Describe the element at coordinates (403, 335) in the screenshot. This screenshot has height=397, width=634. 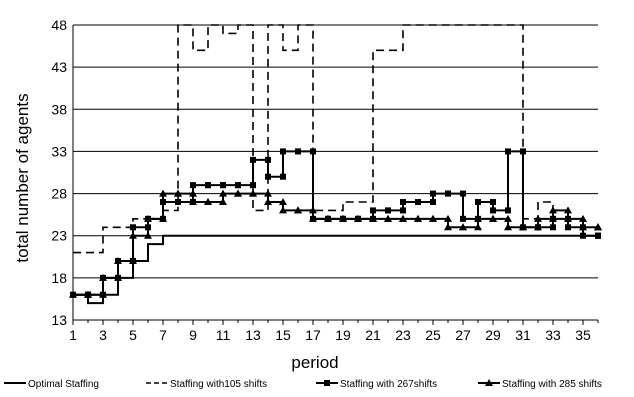
I see `x-tick-label: 23` at that location.